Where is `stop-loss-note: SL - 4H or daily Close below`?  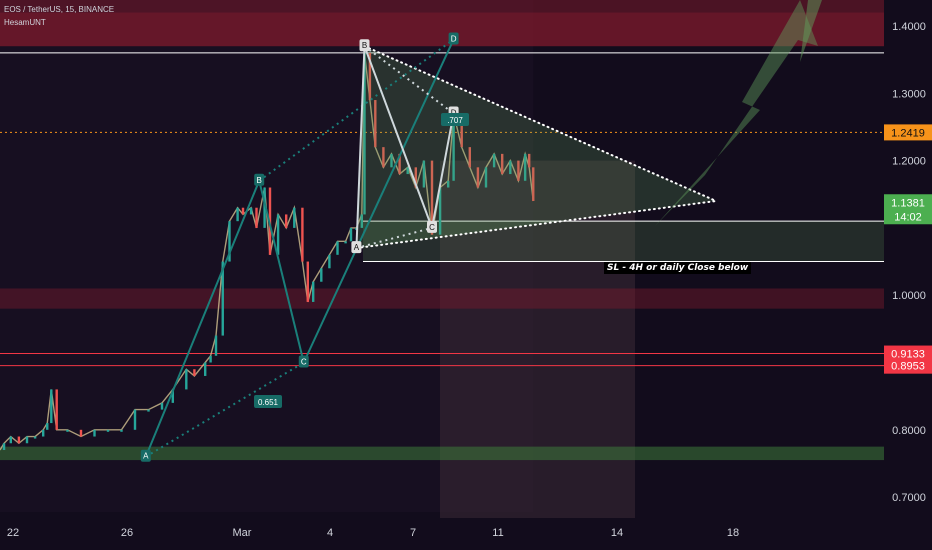
stop-loss-note: SL - 4H or daily Close below is located at coordinates (678, 268).